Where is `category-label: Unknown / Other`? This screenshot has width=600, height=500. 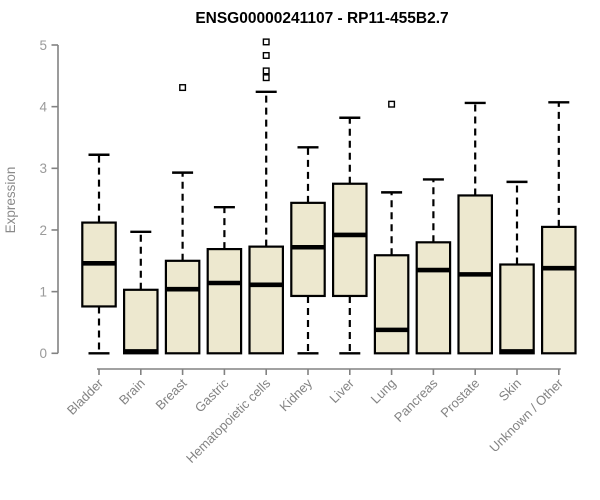 category-label: Unknown / Other is located at coordinates (526, 415).